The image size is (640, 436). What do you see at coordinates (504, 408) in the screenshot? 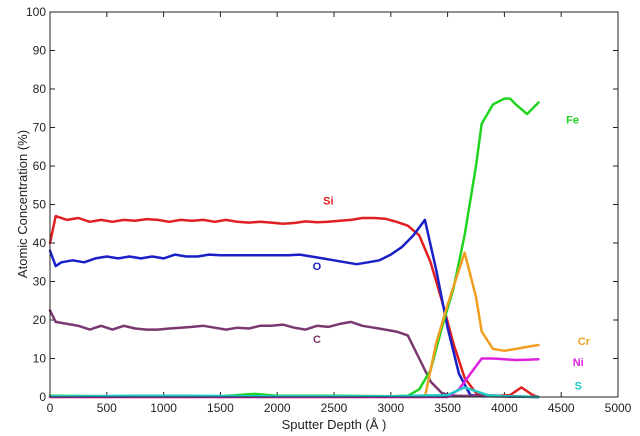
I see `x-tick-label: 4000` at bounding box center [504, 408].